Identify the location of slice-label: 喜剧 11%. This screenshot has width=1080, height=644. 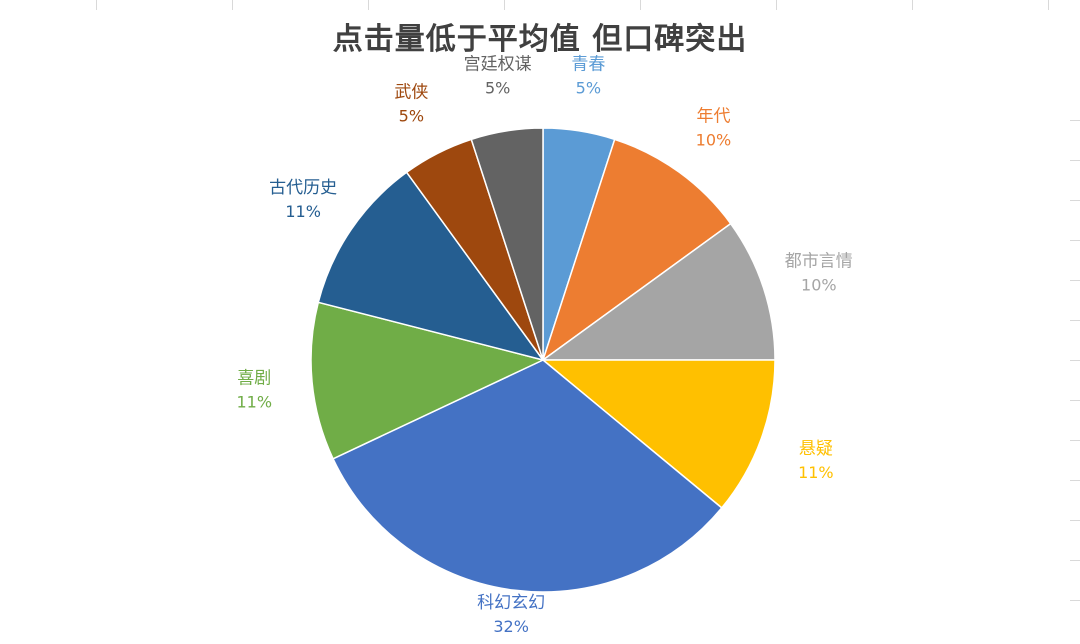
(255, 389).